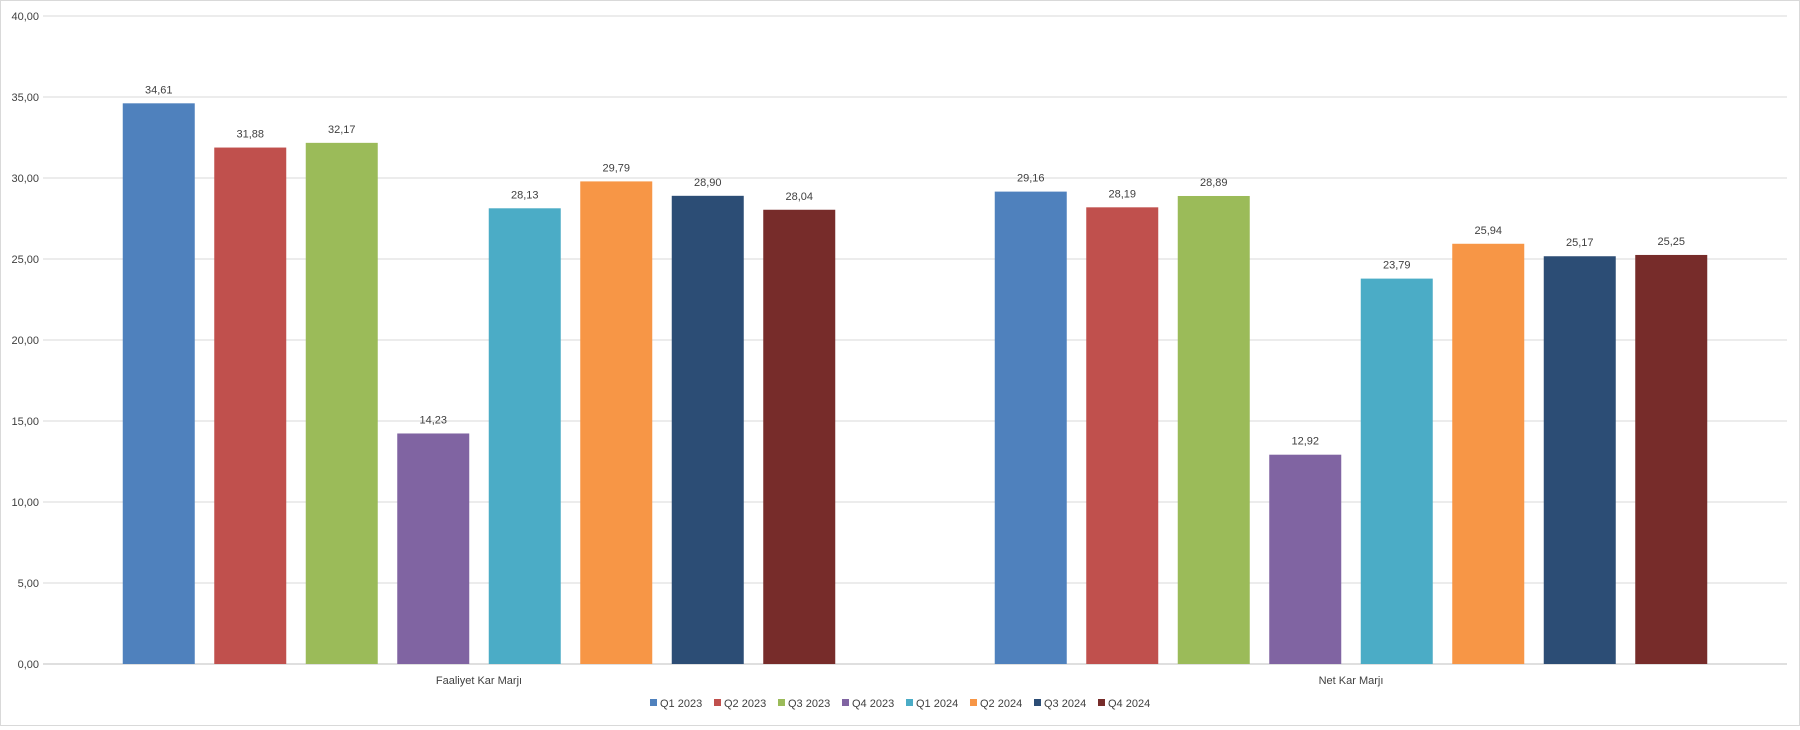 The height and width of the screenshot is (730, 1800). What do you see at coordinates (1305, 442) in the screenshot?
I see `data-label: 12,92` at bounding box center [1305, 442].